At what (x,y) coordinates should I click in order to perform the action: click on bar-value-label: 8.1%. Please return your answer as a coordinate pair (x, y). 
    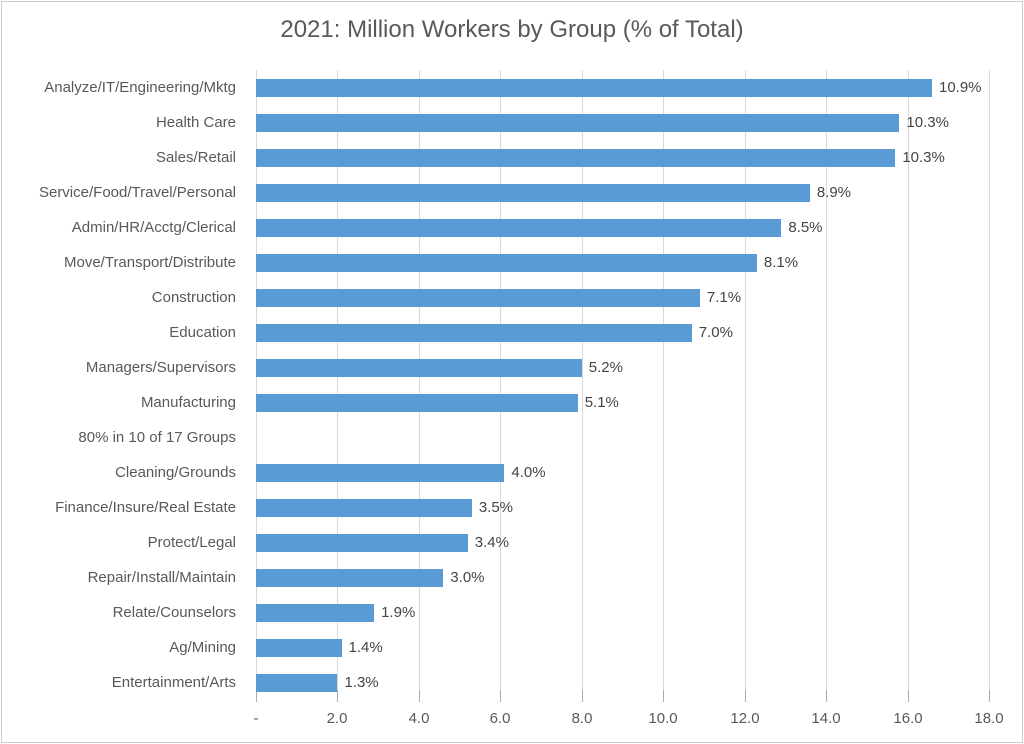
    Looking at the image, I should click on (781, 262).